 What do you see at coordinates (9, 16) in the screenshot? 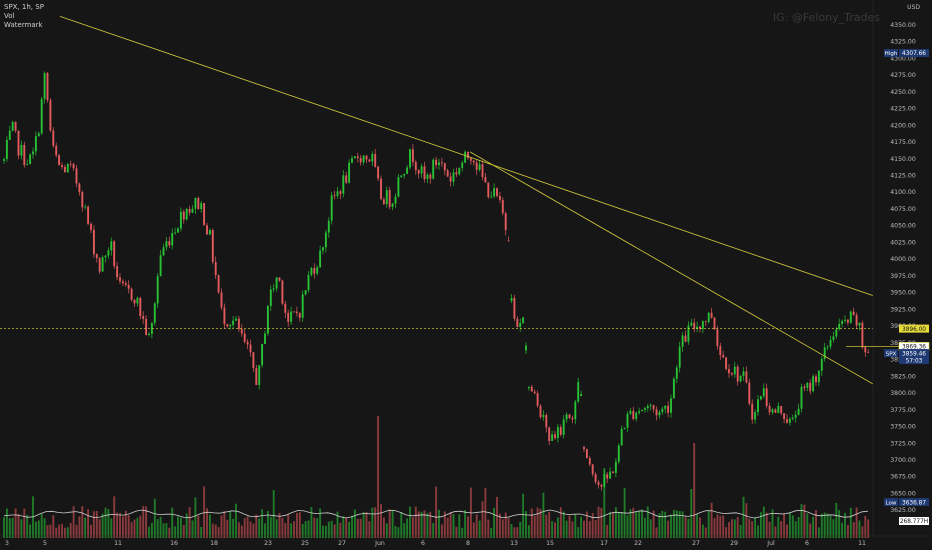
I see `volume-indicator-label: Vol` at bounding box center [9, 16].